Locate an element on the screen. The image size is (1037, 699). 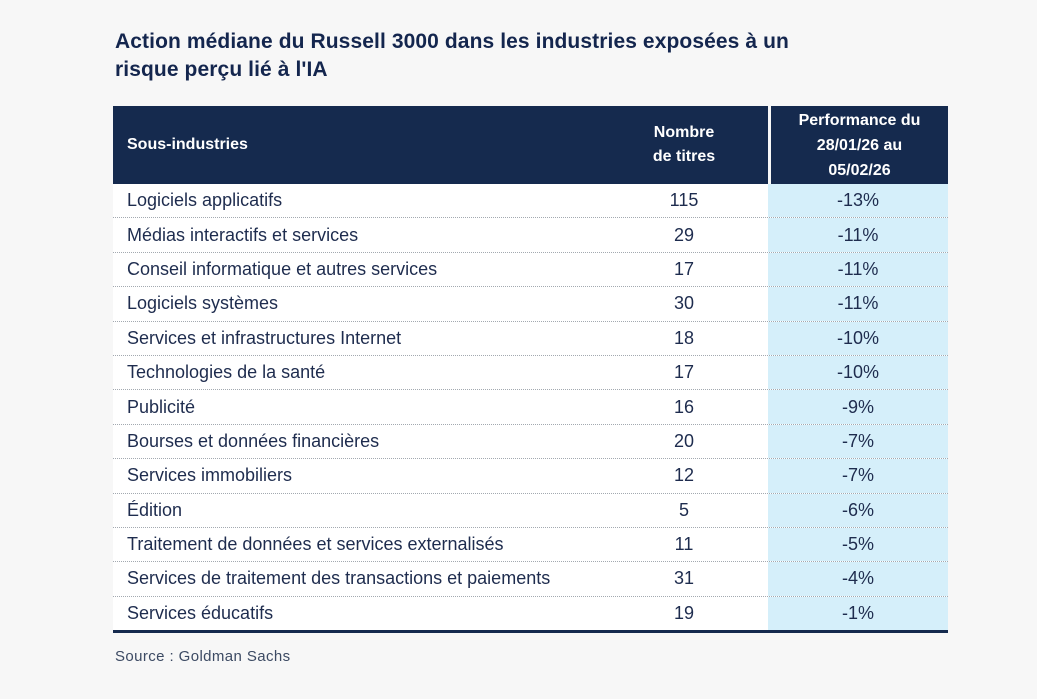
subindustry-cell: Services immobiliers is located at coordinates (210, 475).